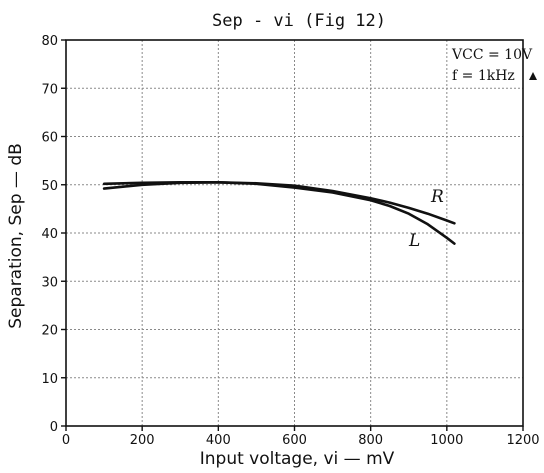 This screenshot has width=544, height=473. What do you see at coordinates (294, 440) in the screenshot?
I see `x-tick-label: 600` at bounding box center [294, 440].